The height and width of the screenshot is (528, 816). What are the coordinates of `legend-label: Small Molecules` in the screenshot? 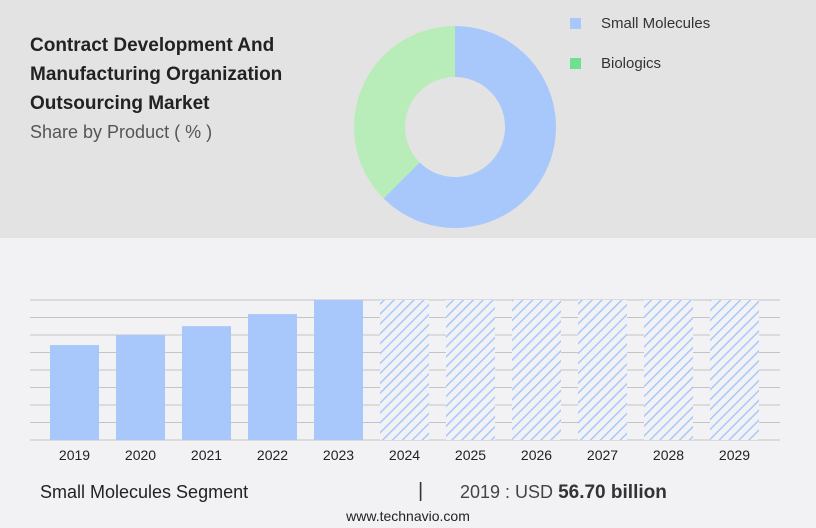 It's located at (656, 23).